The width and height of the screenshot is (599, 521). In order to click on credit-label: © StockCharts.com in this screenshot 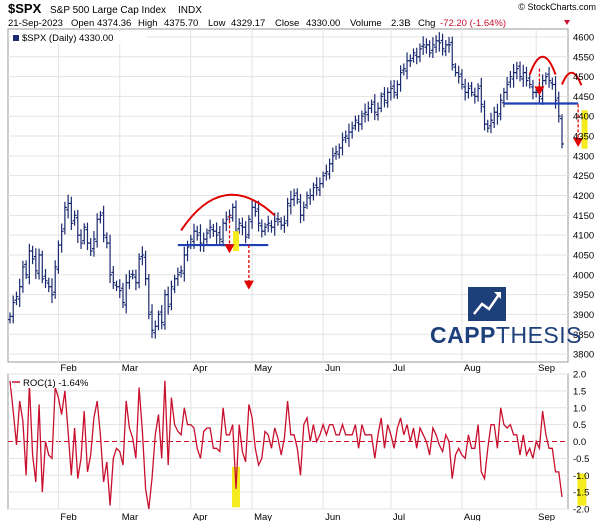, I will do `click(557, 7)`.